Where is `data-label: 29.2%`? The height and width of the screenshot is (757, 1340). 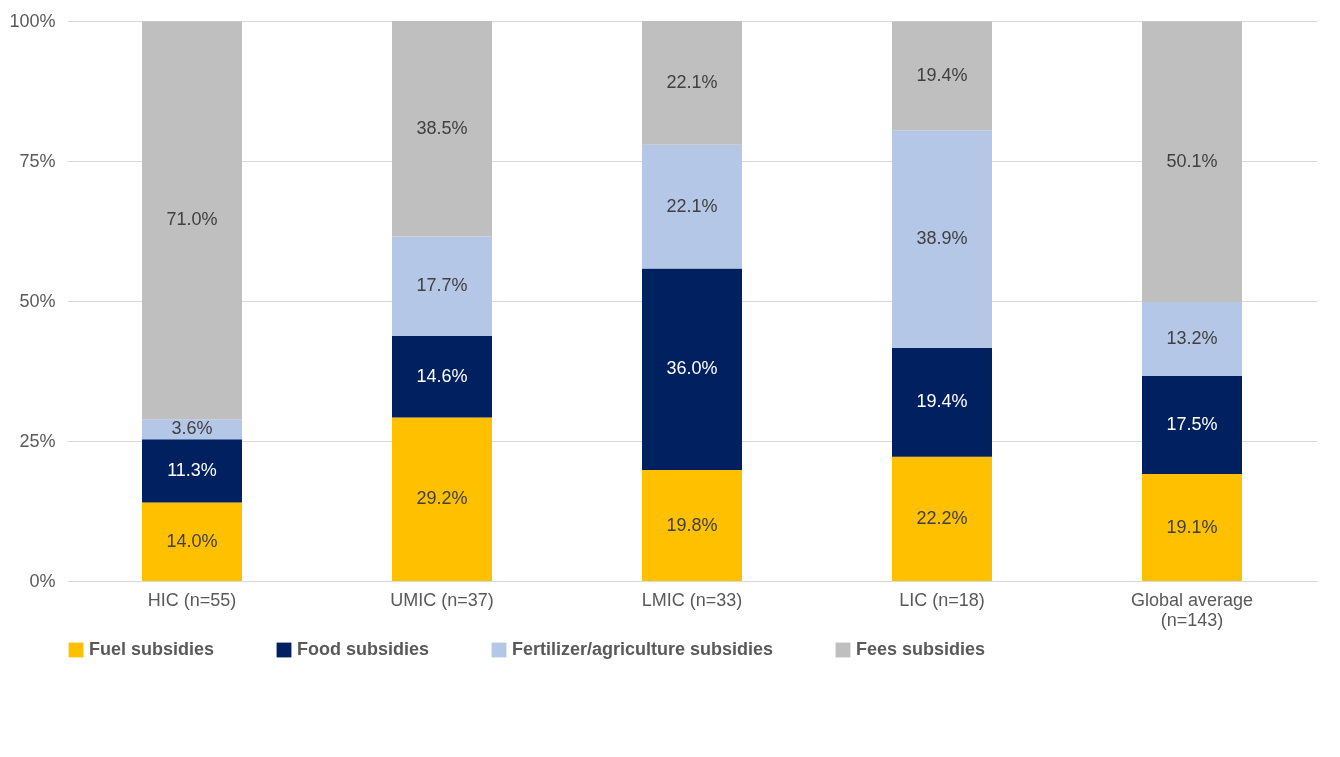
data-label: 29.2% is located at coordinates (442, 498).